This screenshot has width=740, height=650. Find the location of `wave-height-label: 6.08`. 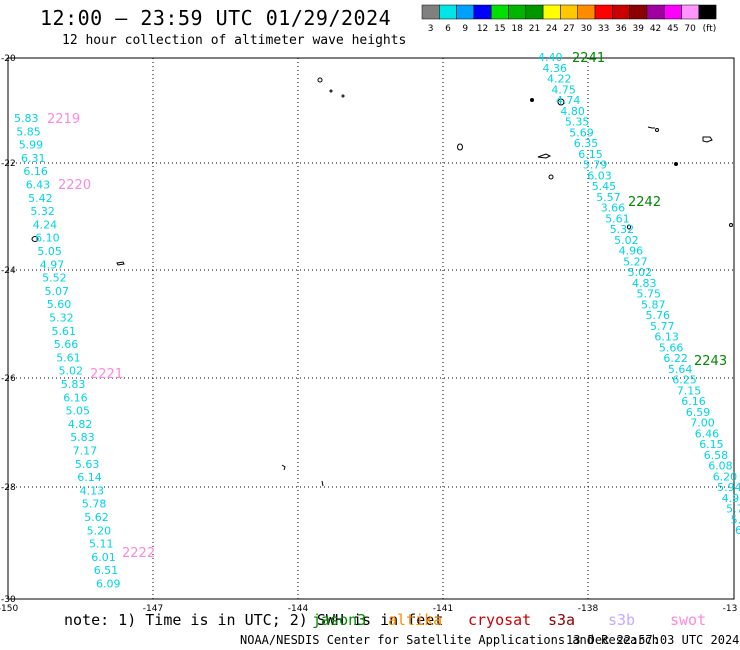

wave-height-label: 6.08 is located at coordinates (720, 466).